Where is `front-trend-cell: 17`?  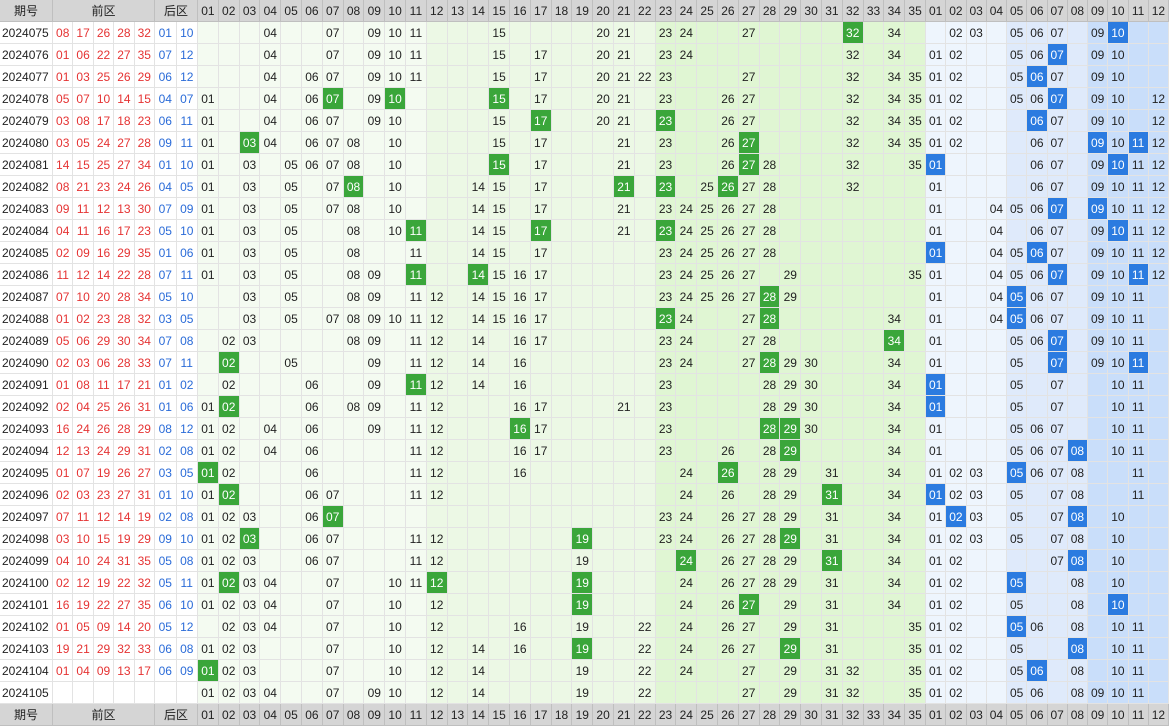
front-trend-cell: 17 is located at coordinates (541, 143).